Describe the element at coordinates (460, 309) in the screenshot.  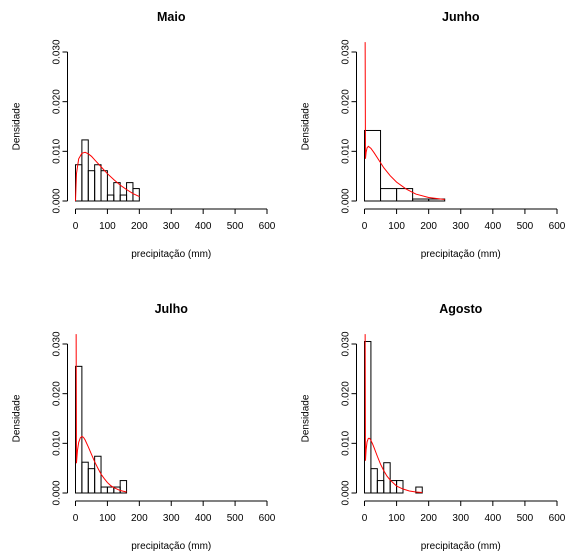
I see `panel-title: Agosto` at that location.